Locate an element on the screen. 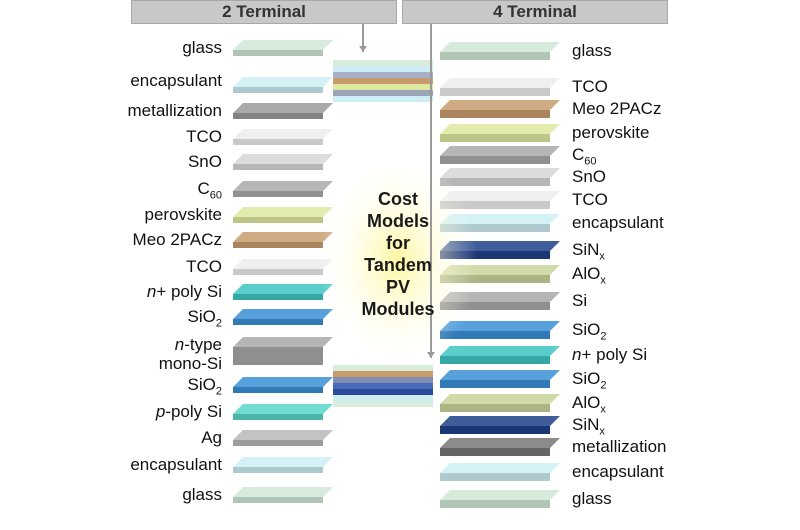 The image size is (800, 530). right-layer-label-14: AlOx is located at coordinates (589, 404).